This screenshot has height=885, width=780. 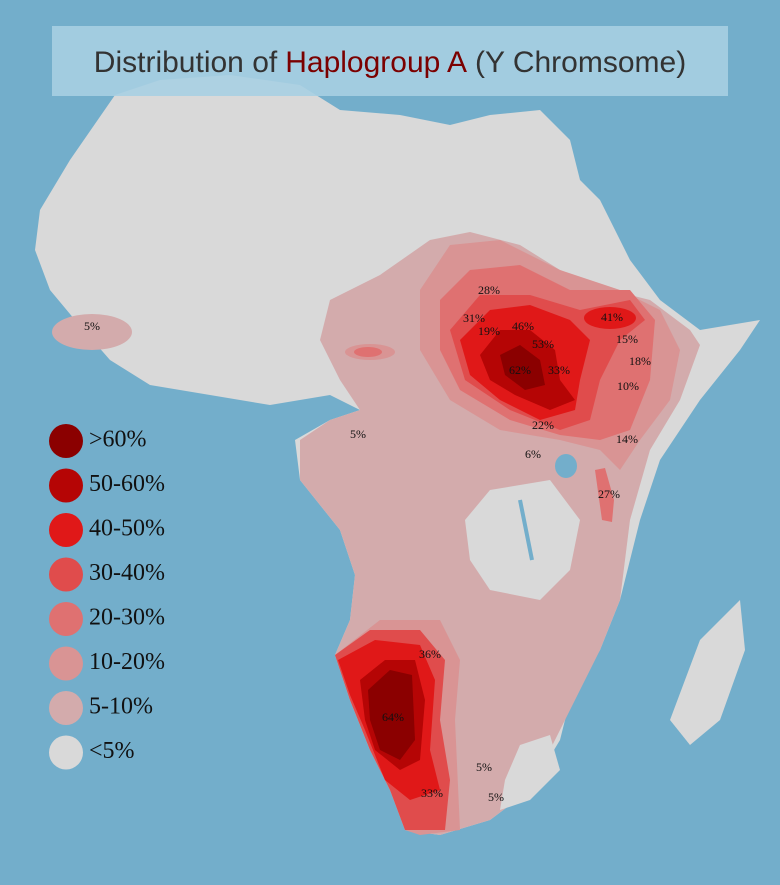 What do you see at coordinates (580, 62) in the screenshot?
I see `title-text: (Y Chromsome)` at bounding box center [580, 62].